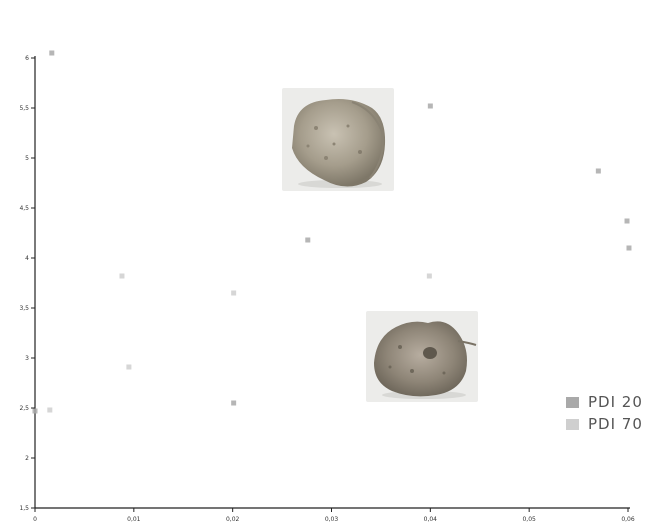 This screenshot has height=525, width=658. I want to click on y-tick-label: 2,5, so click(24, 408).